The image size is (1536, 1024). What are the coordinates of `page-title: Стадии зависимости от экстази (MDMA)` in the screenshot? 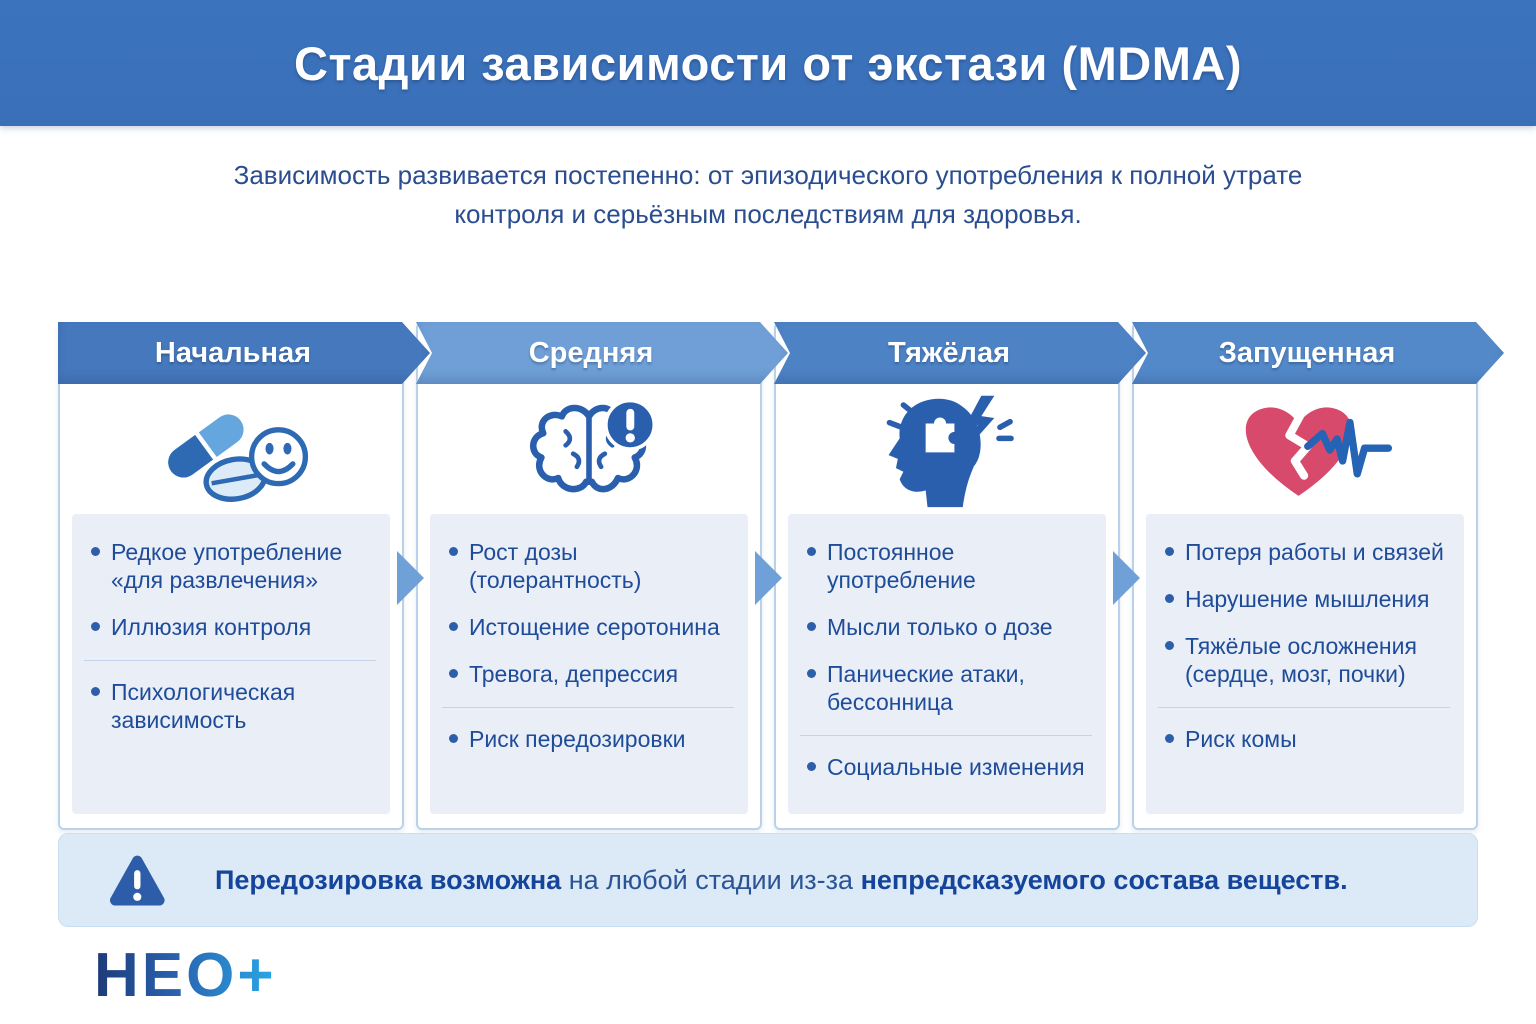 It's located at (768, 63).